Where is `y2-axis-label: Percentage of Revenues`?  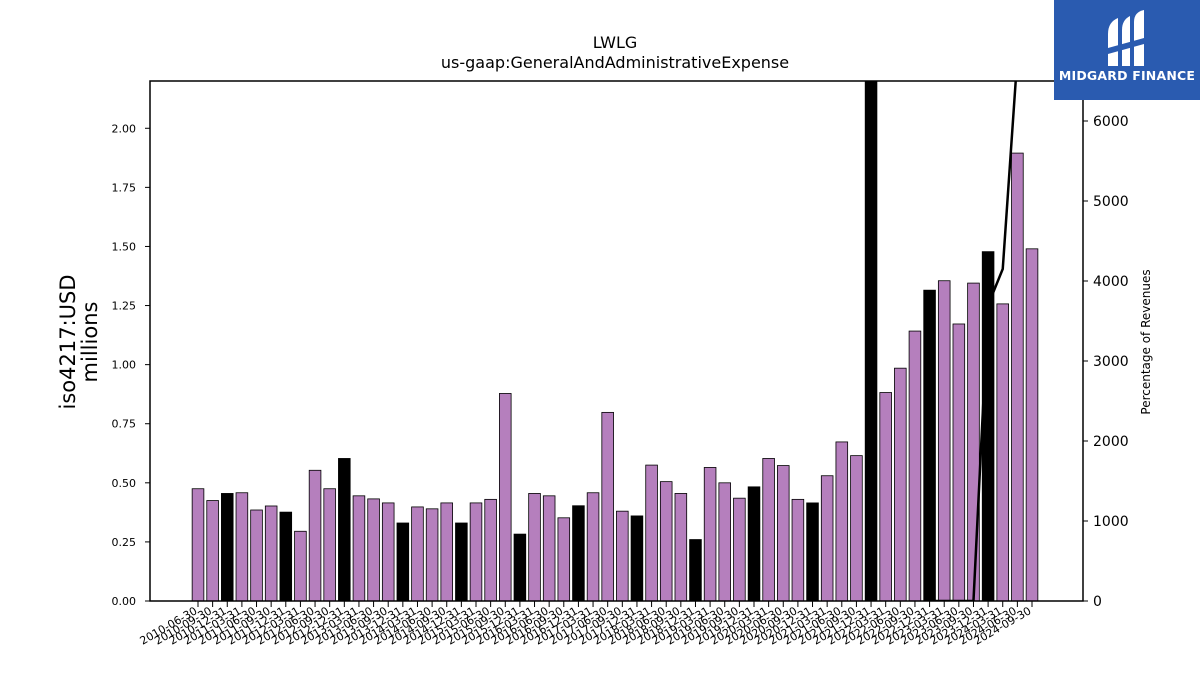 y2-axis-label: Percentage of Revenues is located at coordinates (1146, 341).